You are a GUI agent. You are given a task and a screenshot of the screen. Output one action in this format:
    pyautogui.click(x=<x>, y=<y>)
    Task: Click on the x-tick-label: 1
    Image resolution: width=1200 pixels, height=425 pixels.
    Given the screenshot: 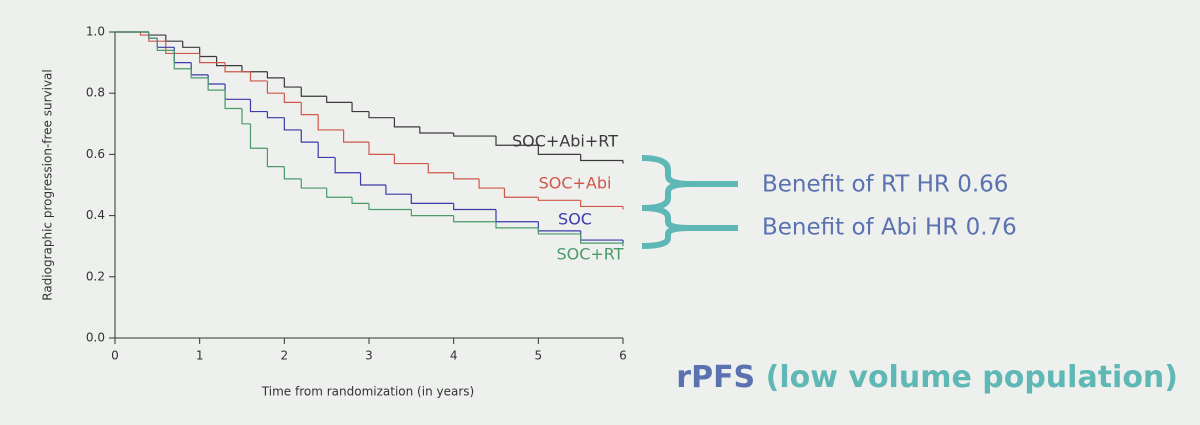 What is the action you would take?
    pyautogui.click(x=200, y=356)
    